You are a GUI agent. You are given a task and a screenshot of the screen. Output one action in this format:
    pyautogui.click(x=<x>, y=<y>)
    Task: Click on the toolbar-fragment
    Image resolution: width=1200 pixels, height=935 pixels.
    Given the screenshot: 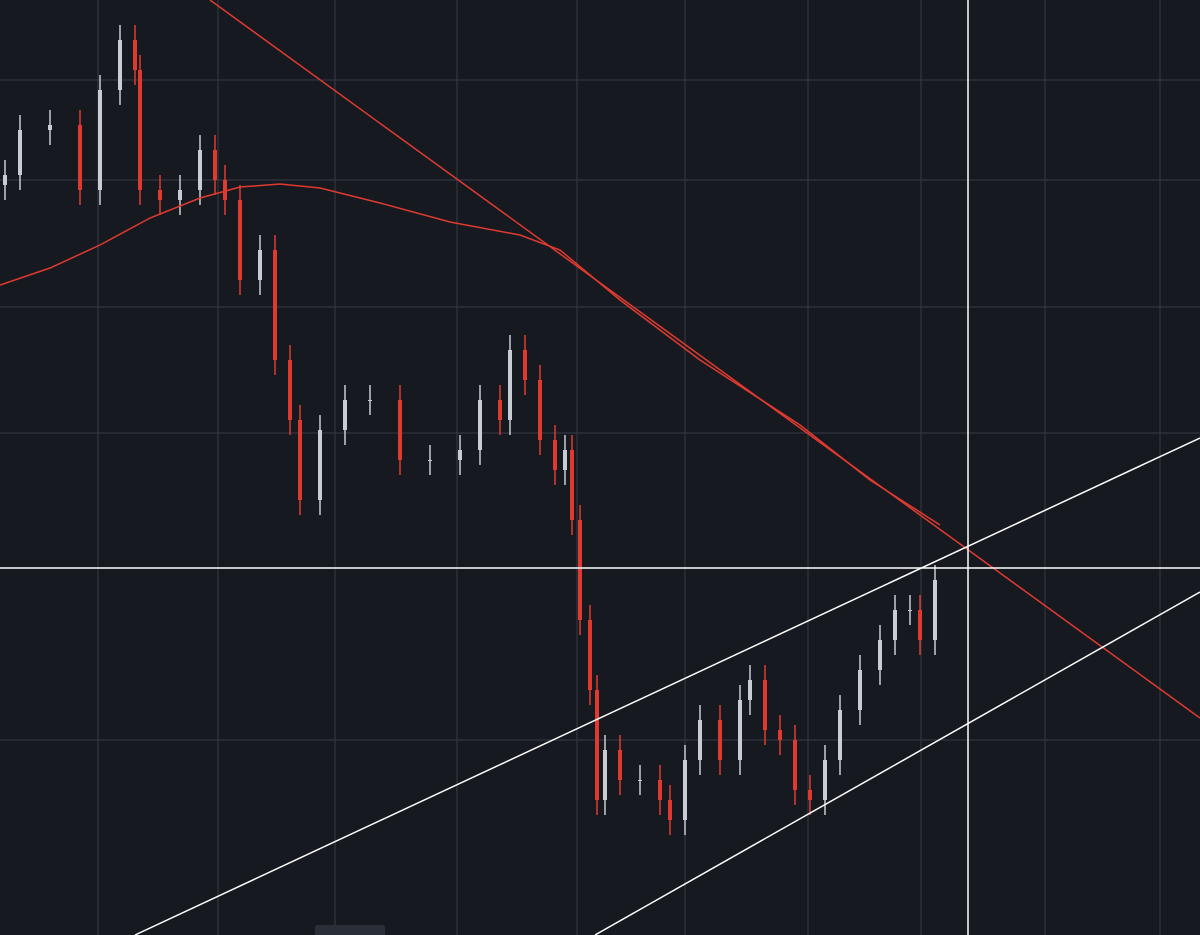 What is the action you would take?
    pyautogui.click(x=350, y=930)
    